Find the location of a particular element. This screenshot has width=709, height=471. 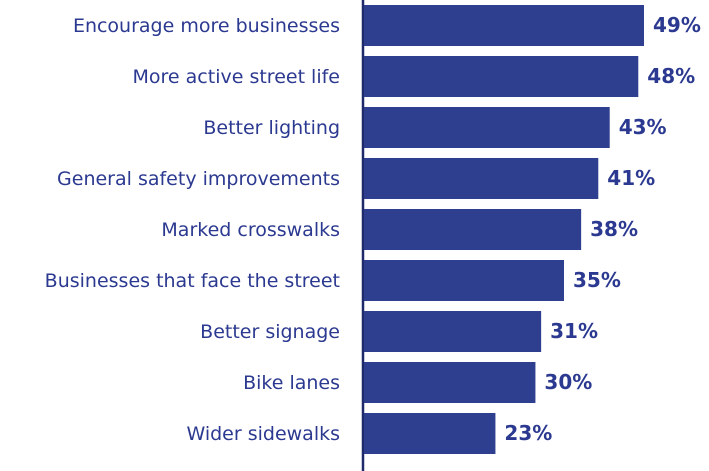

category-label: Businesses that face the street is located at coordinates (192, 281).